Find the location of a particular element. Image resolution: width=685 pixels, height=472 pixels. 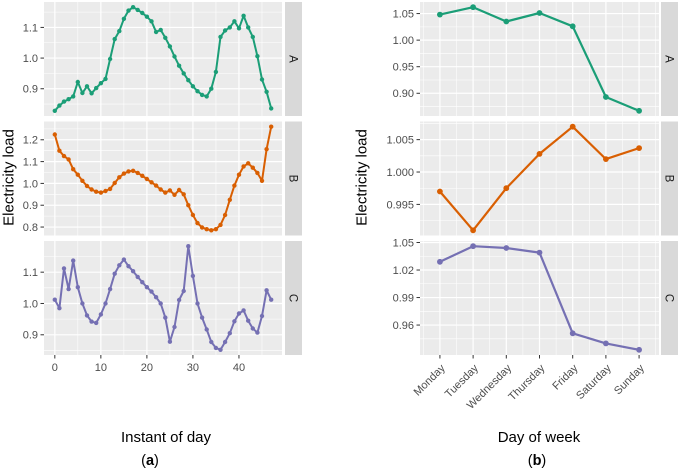

facet-strip-label: C is located at coordinates (668, 298).